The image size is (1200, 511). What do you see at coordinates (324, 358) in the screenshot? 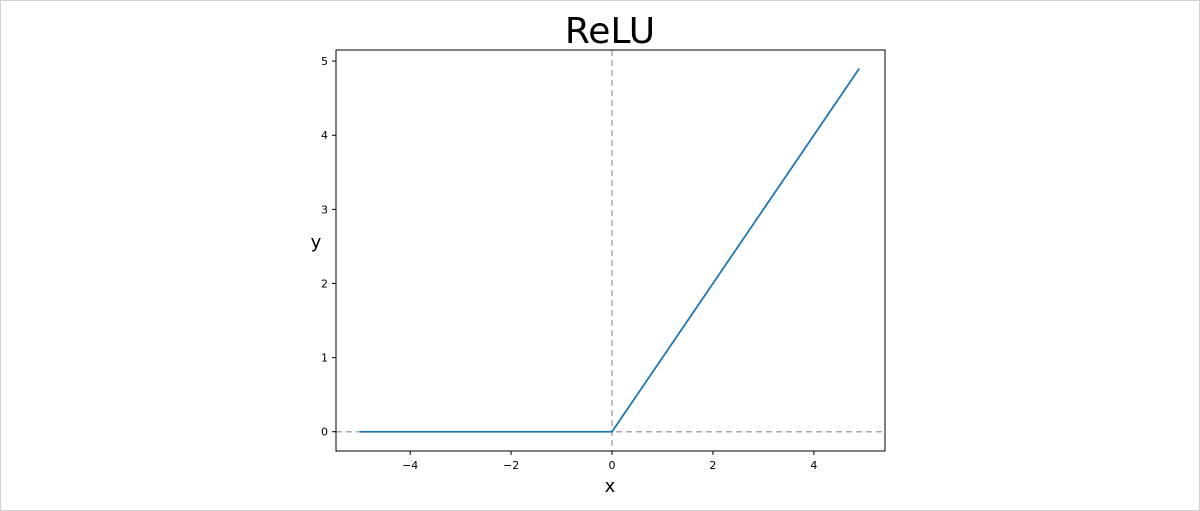
I see `y-tick-label: 1` at bounding box center [324, 358].